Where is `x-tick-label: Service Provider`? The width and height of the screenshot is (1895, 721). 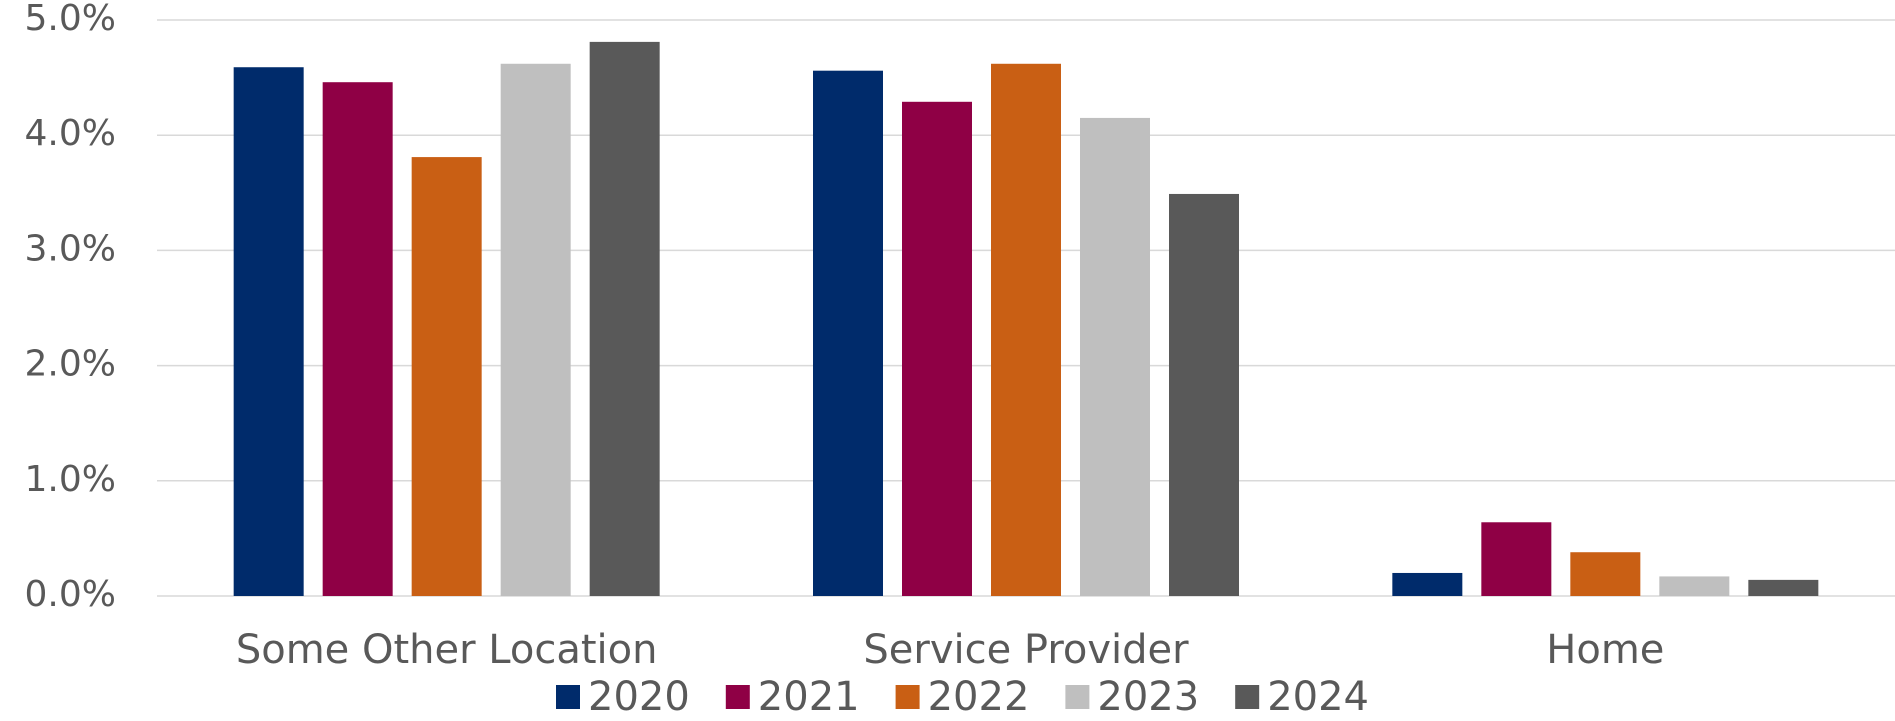
x-tick-label: Service Provider is located at coordinates (1026, 650).